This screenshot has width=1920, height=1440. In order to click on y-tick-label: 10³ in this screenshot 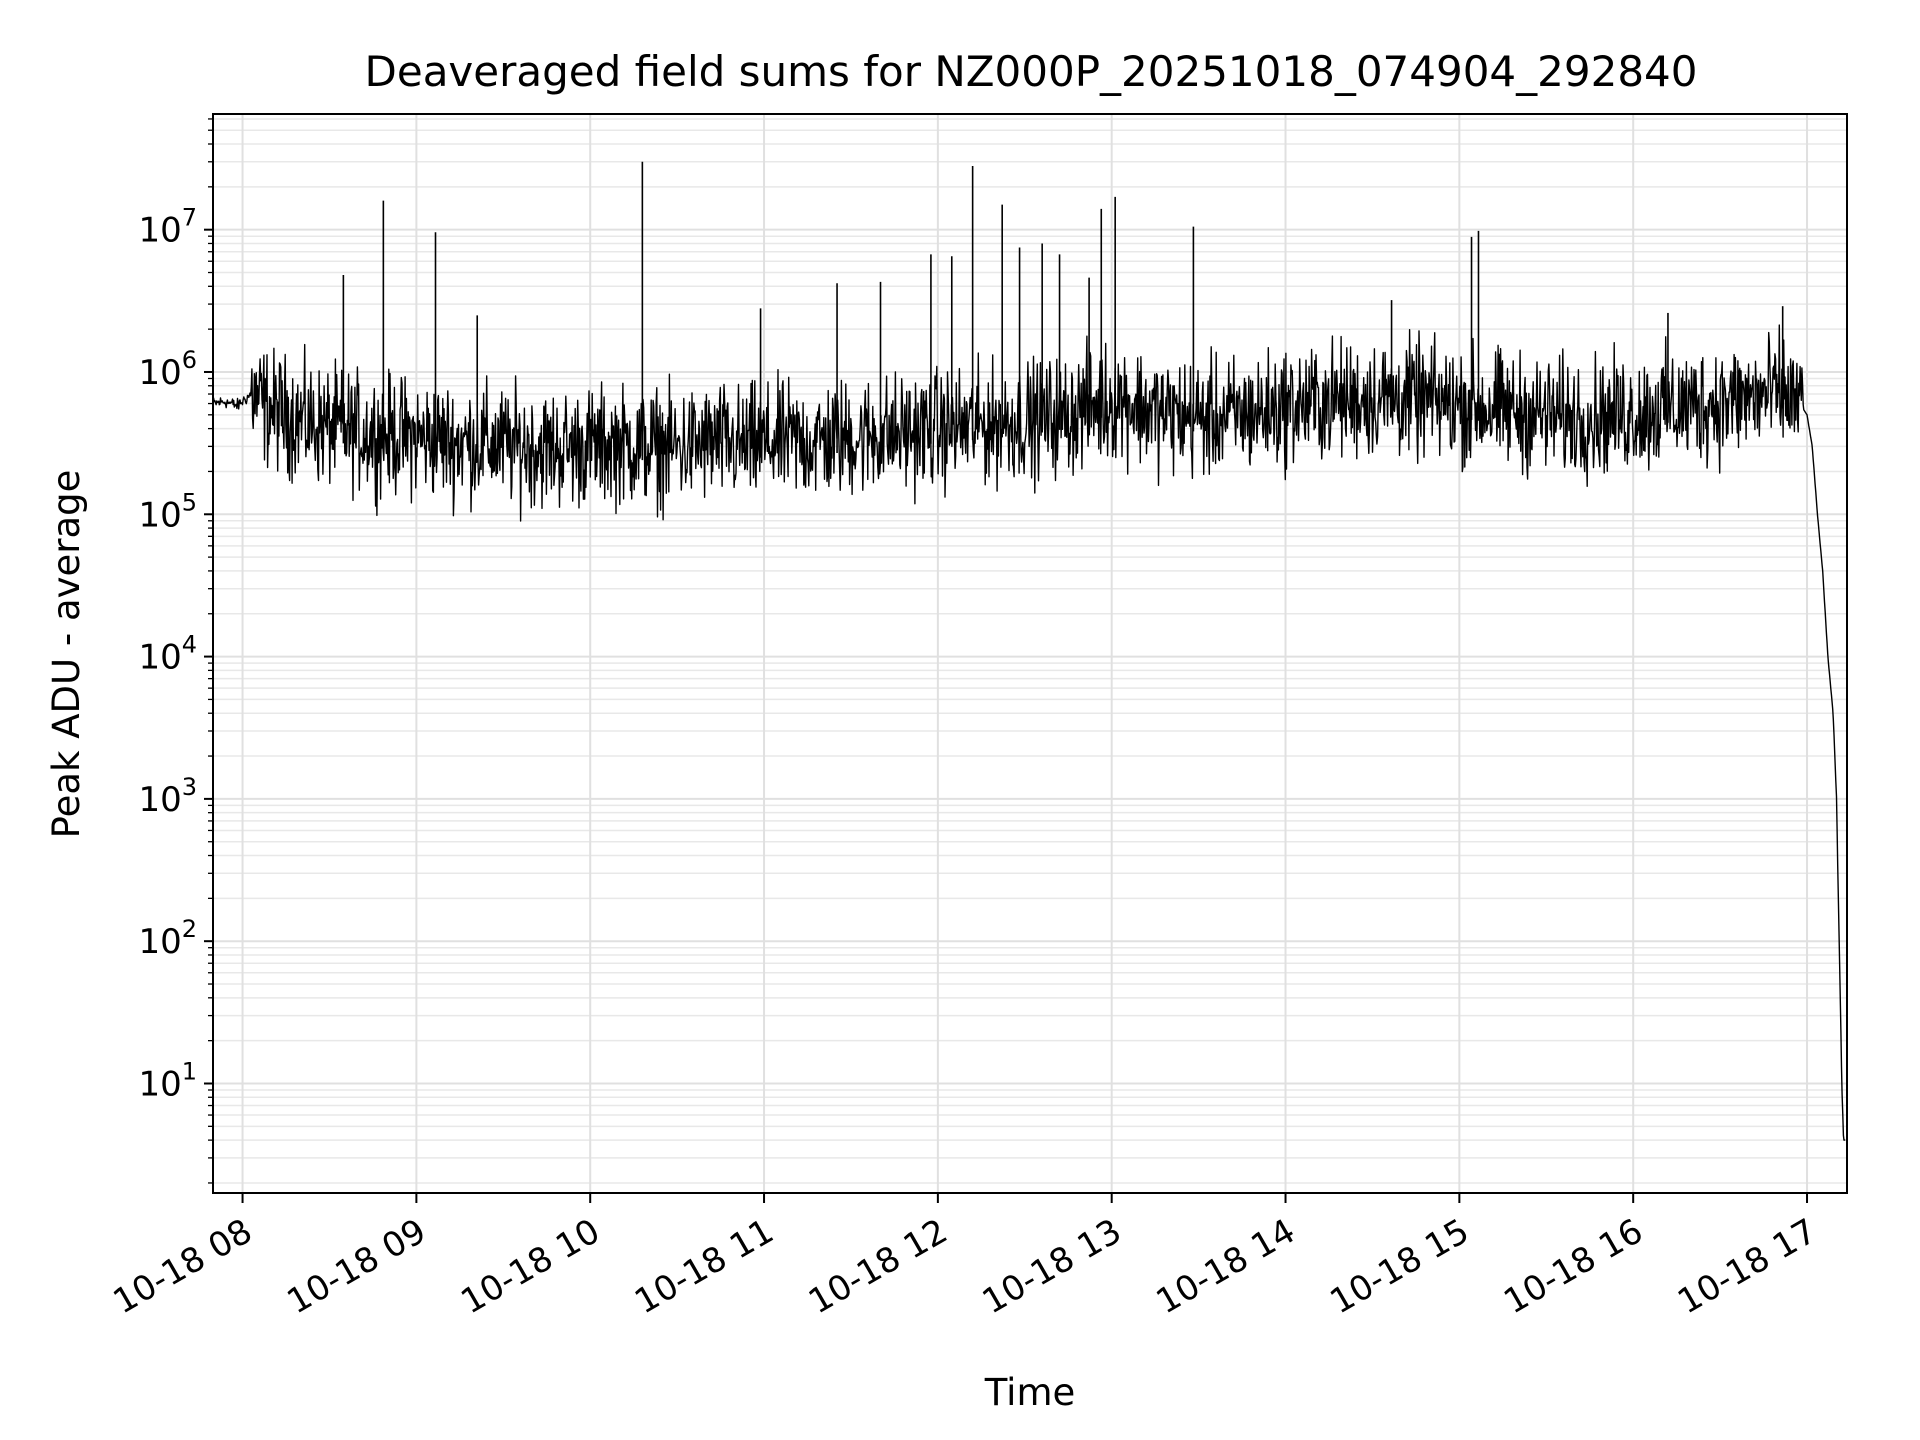, I will do `click(167, 796)`.